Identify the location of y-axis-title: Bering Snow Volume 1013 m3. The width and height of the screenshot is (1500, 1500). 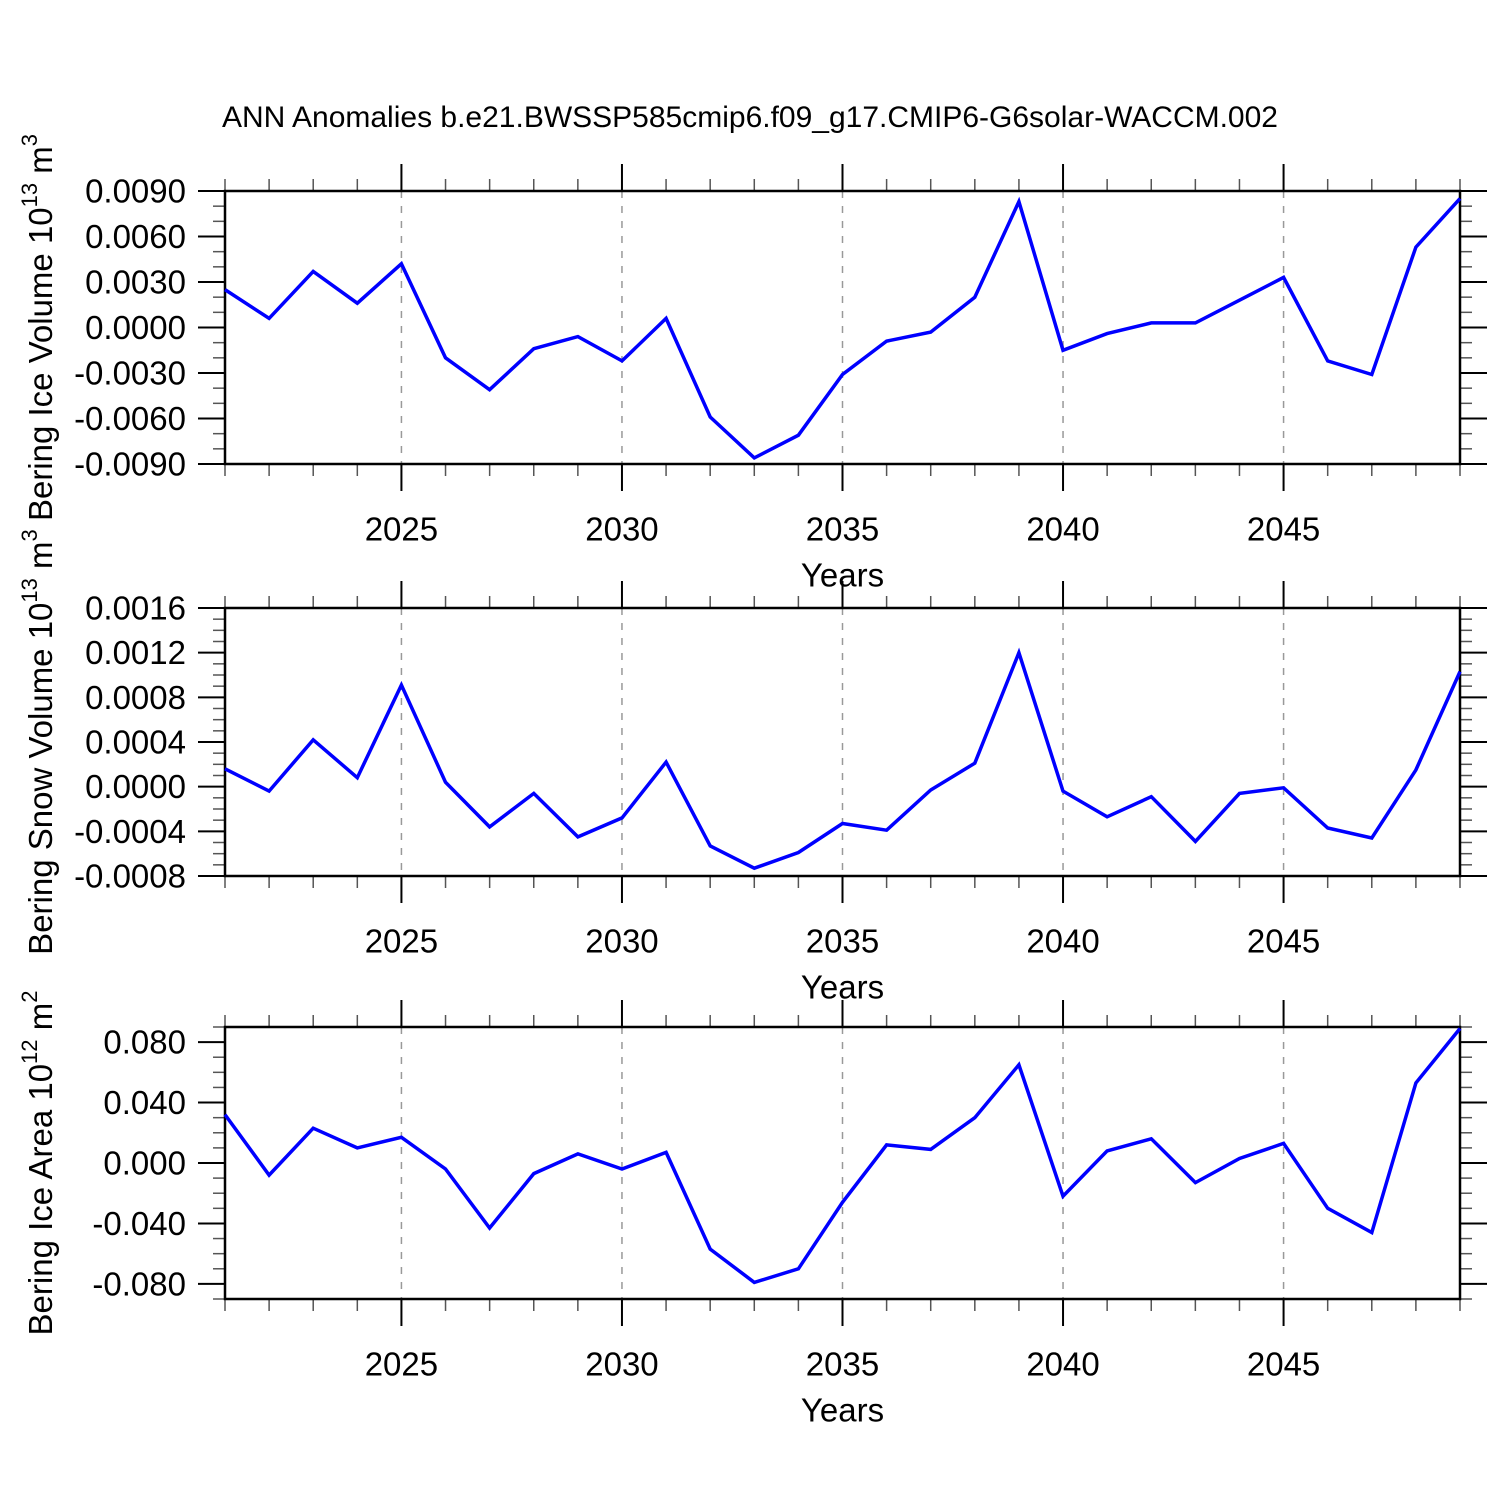
(38, 742).